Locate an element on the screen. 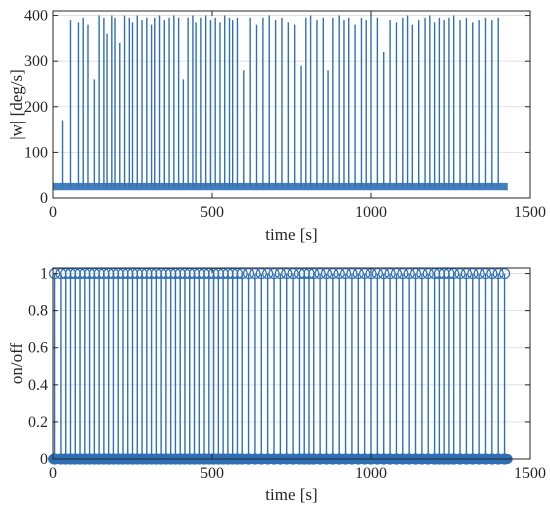 The image size is (550, 508). y-tick-label: 0.4 is located at coordinates (38, 385).